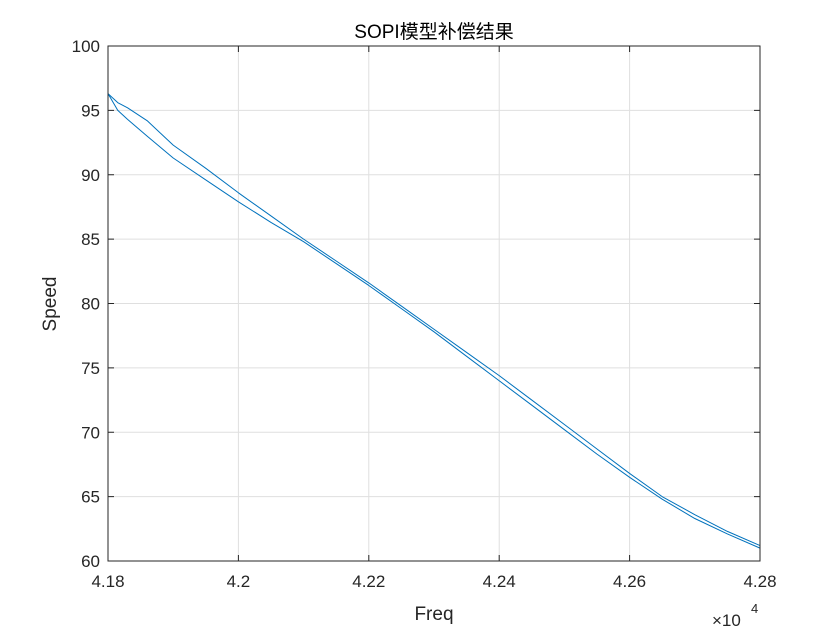 Image resolution: width=840 pixels, height=630 pixels. Describe the element at coordinates (499, 581) in the screenshot. I see `x-tick-label: 4.24` at that location.